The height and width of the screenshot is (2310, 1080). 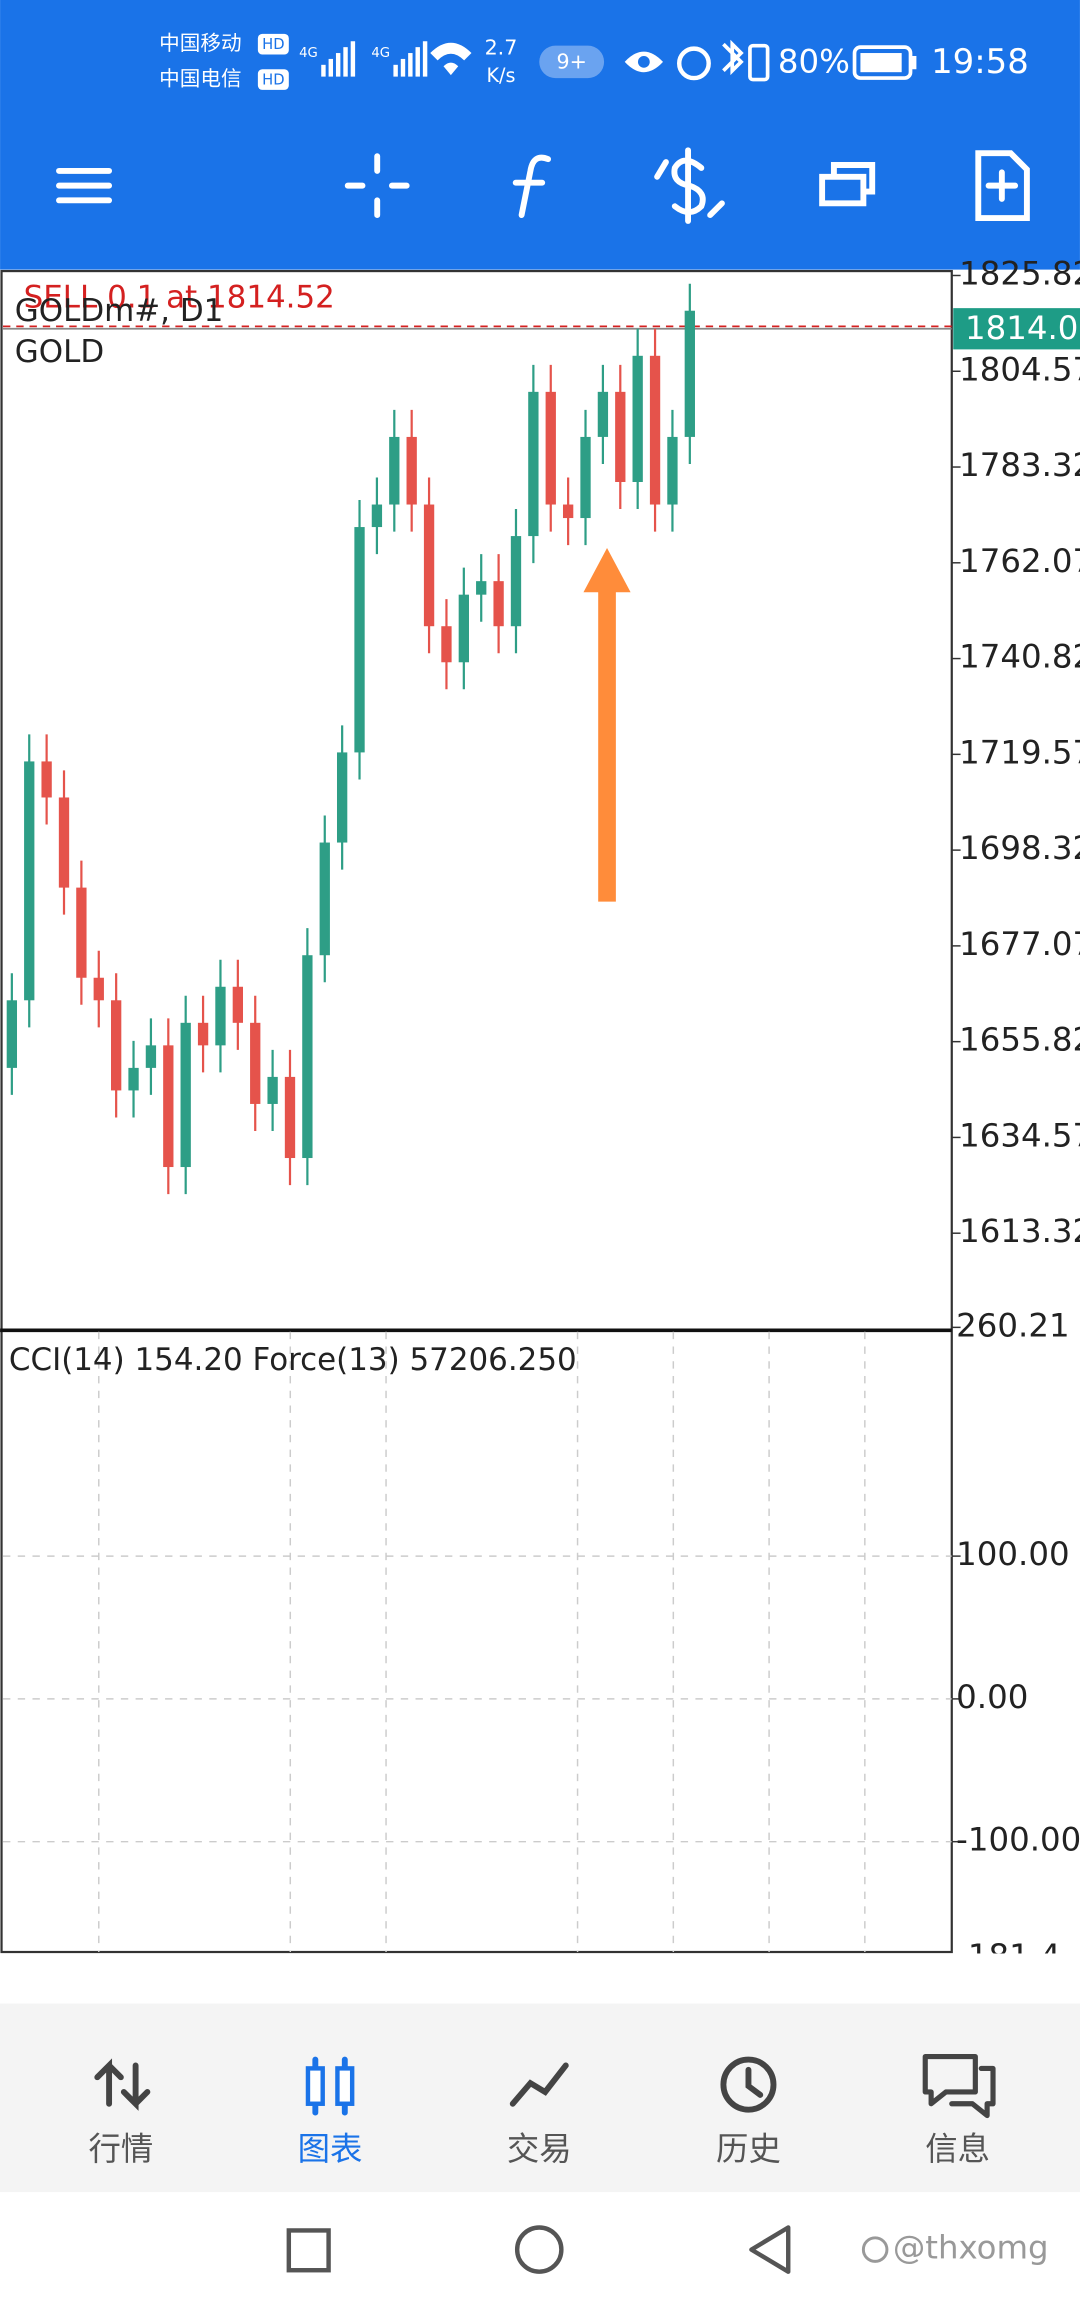 What do you see at coordinates (1012, 1325) in the screenshot?
I see `y-tick-label: 260.21` at bounding box center [1012, 1325].